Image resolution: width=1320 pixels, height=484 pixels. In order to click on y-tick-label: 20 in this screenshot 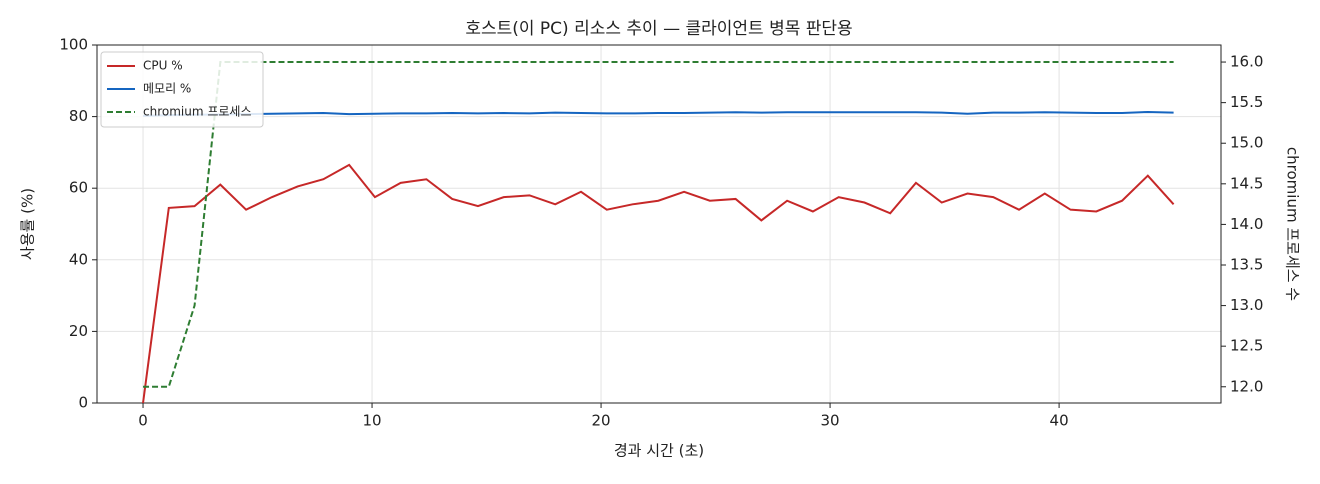, I will do `click(78, 331)`.